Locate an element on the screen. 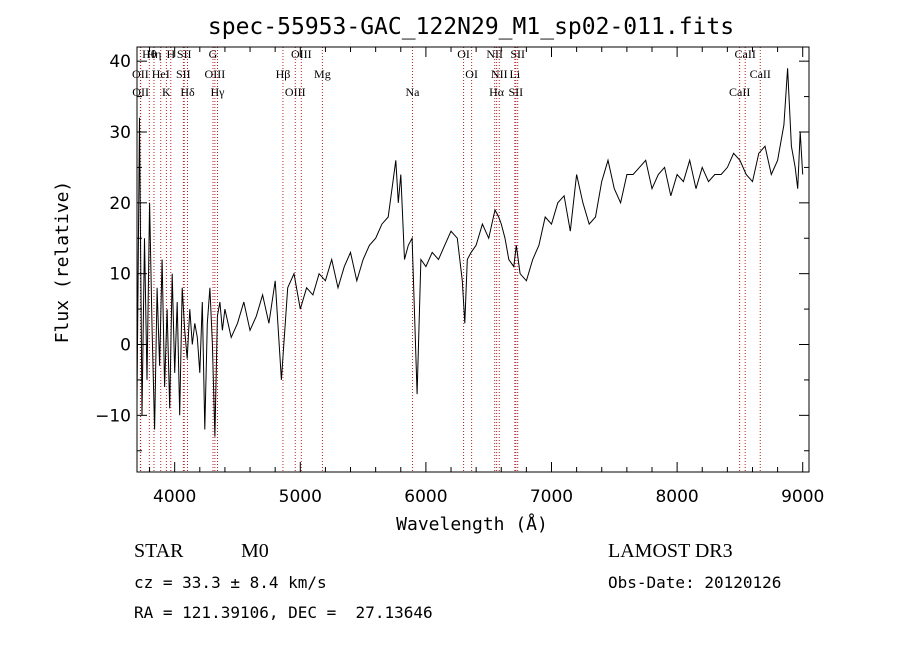  line-label: Hγ is located at coordinates (218, 92).